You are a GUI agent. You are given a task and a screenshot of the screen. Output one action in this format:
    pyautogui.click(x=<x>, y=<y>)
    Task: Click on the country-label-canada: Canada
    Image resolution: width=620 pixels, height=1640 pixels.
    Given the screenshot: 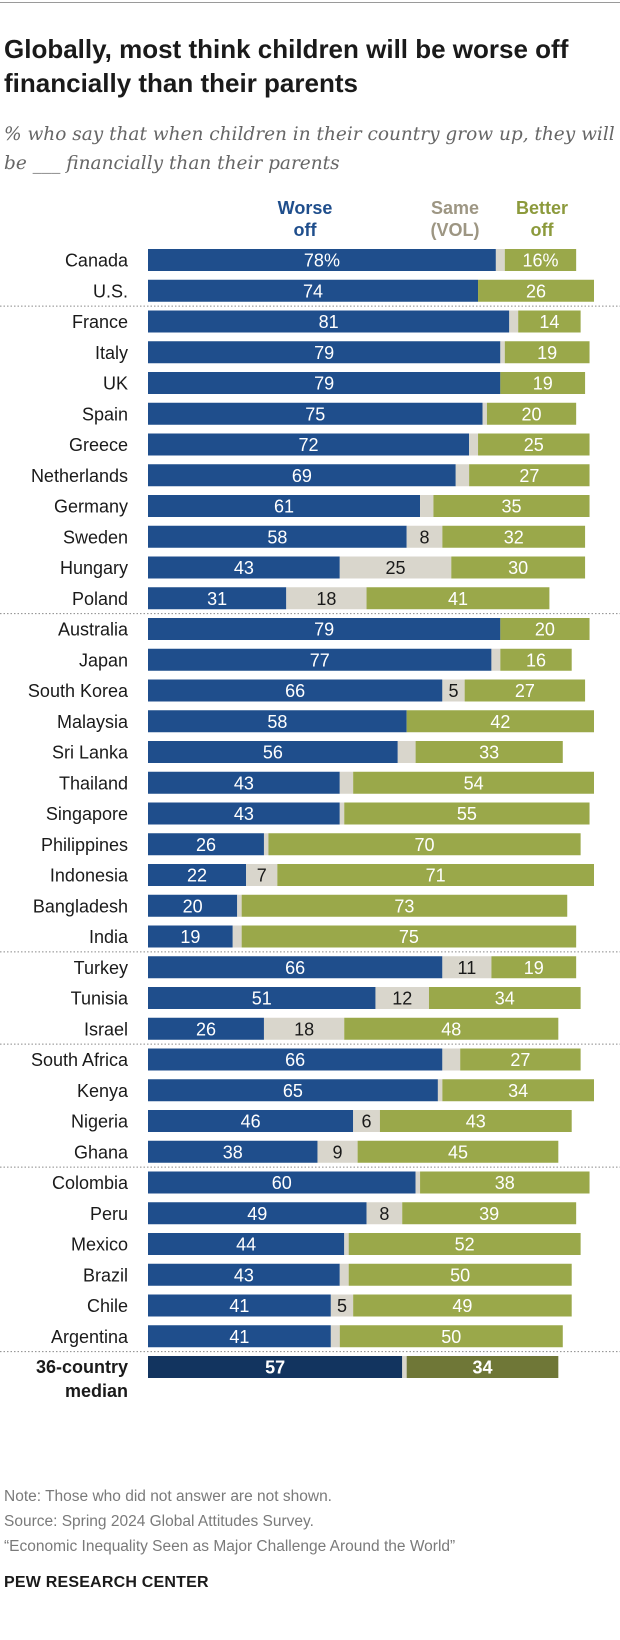 What is the action you would take?
    pyautogui.click(x=97, y=261)
    